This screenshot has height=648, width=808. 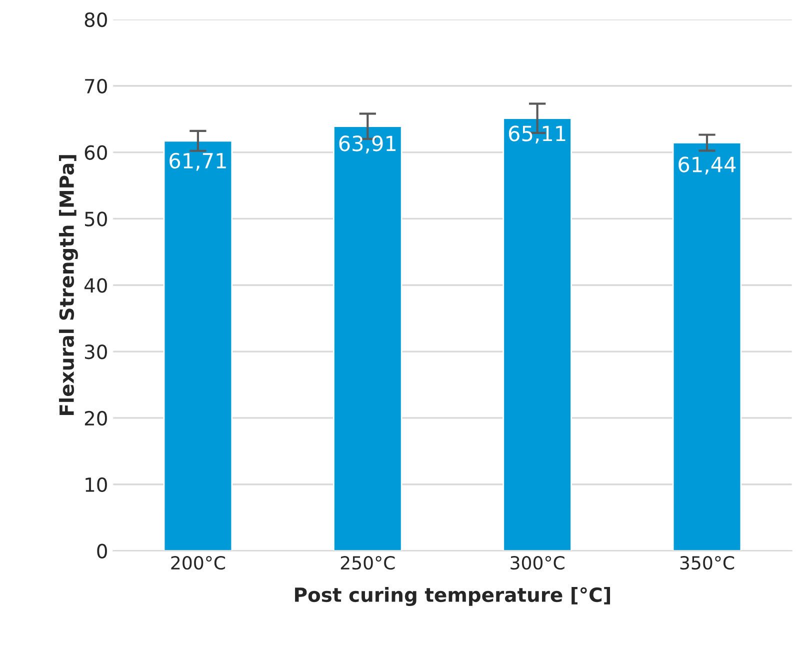 What do you see at coordinates (367, 145) in the screenshot?
I see `data-label: 63,91` at bounding box center [367, 145].